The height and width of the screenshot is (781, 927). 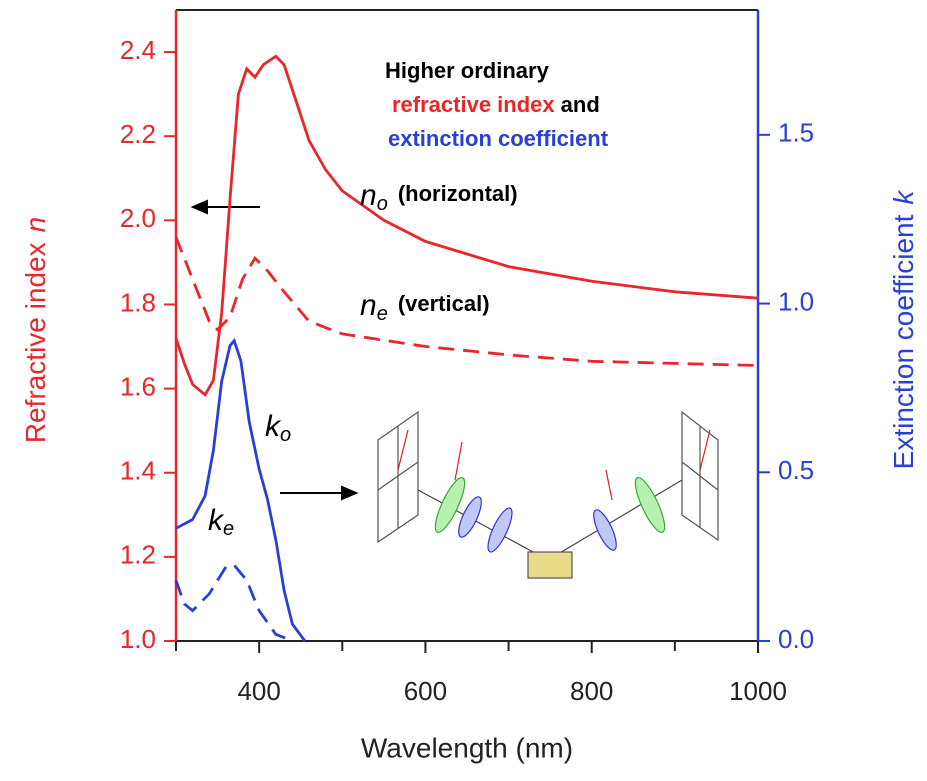 I want to click on arrow-right, so click(x=319, y=493).